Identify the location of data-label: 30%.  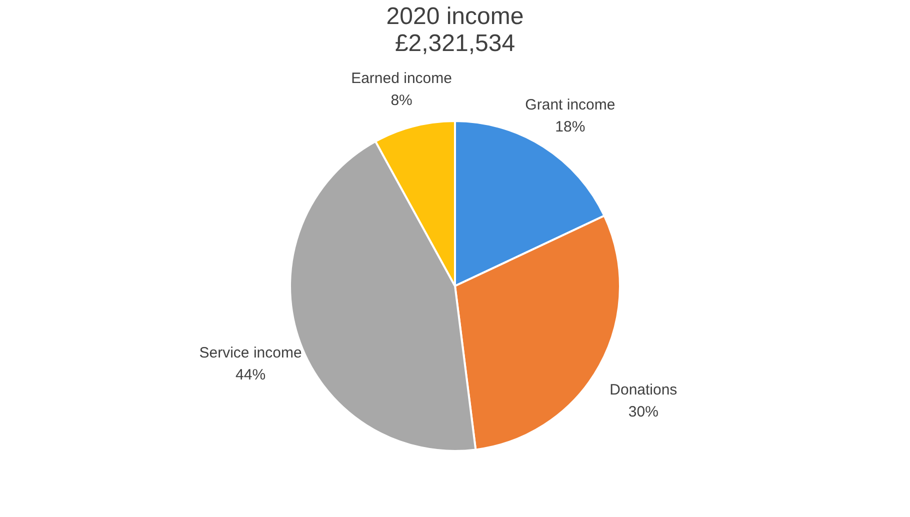
(643, 412).